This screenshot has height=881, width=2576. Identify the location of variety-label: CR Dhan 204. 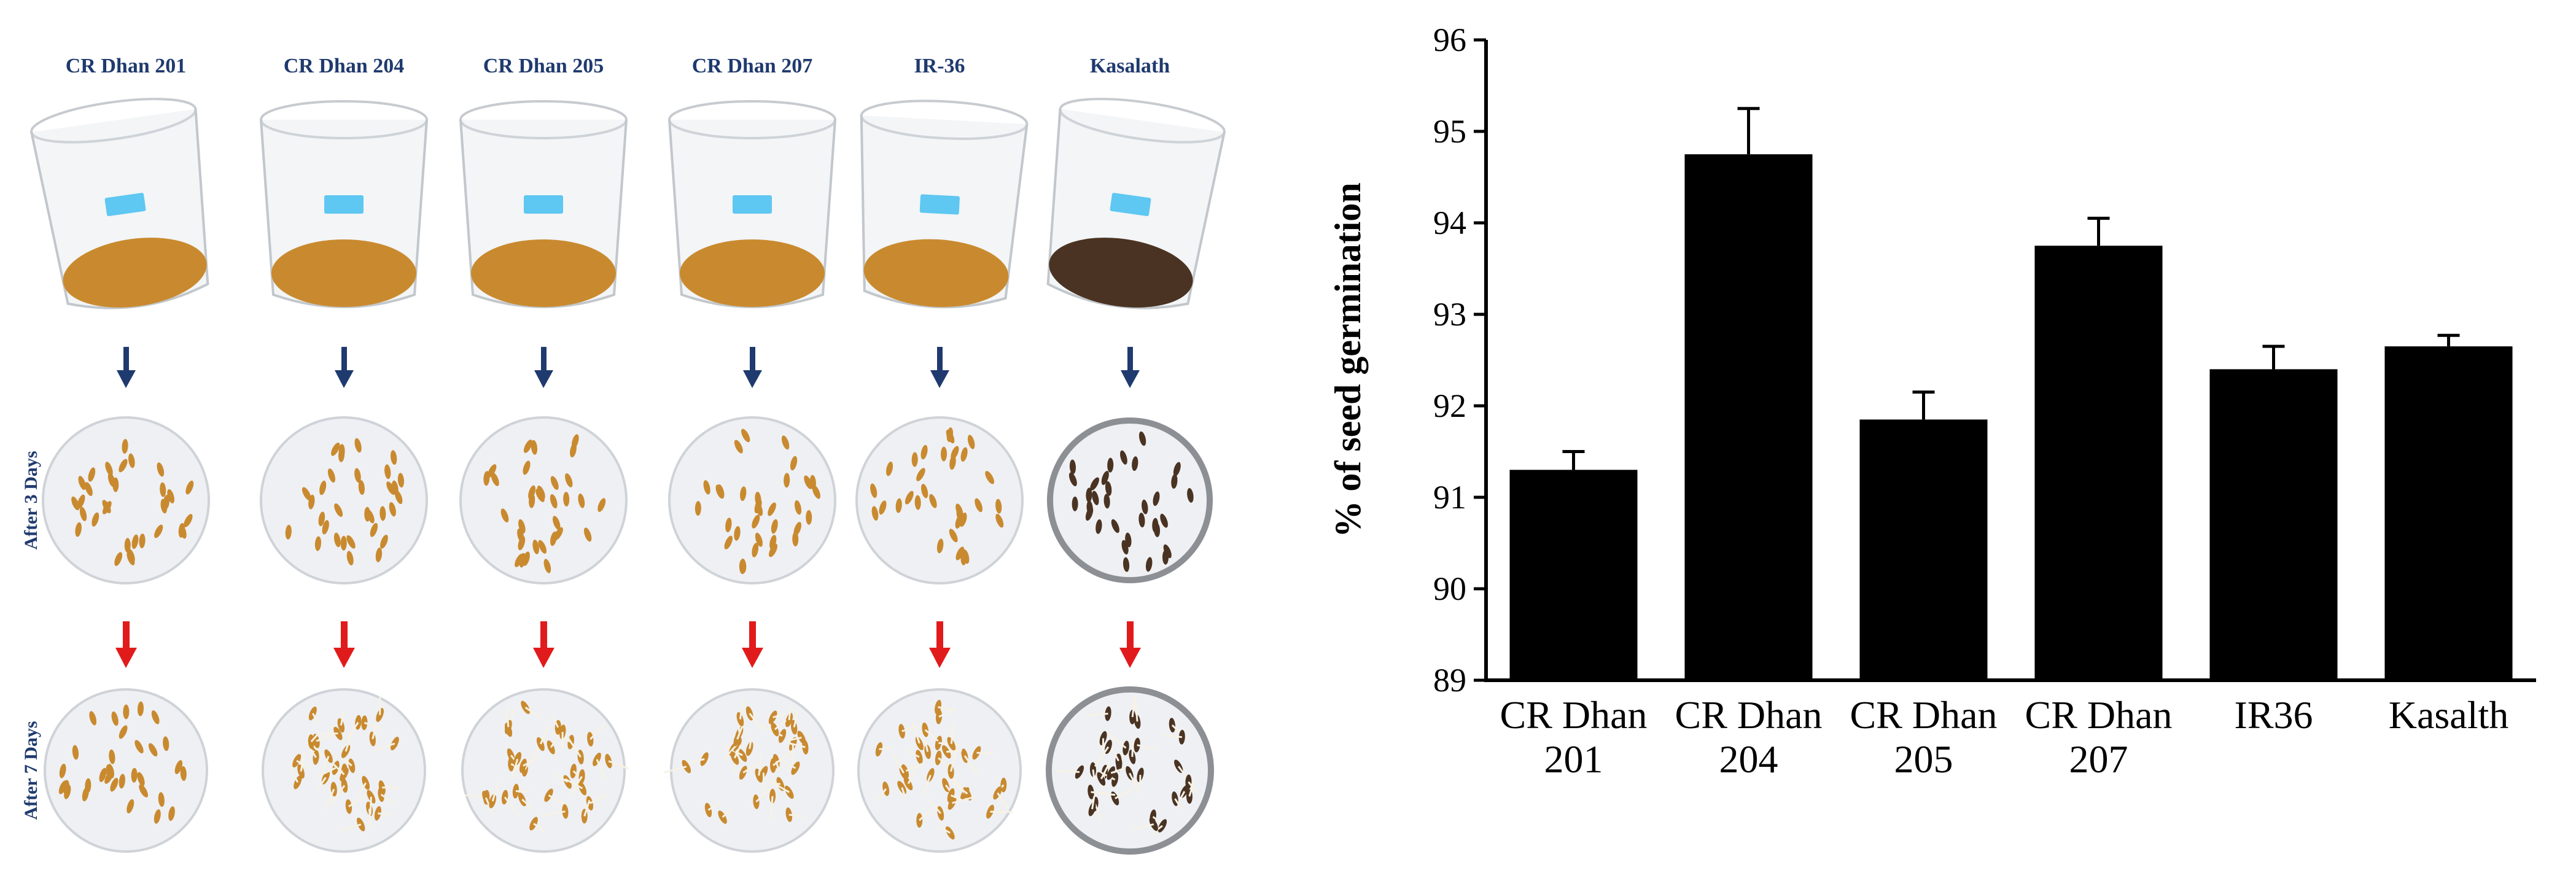
(344, 66).